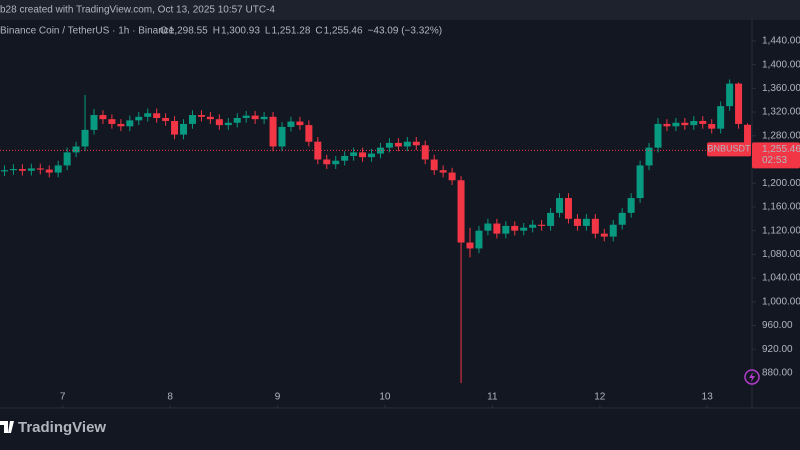  I want to click on top-bar, so click(400, 10).